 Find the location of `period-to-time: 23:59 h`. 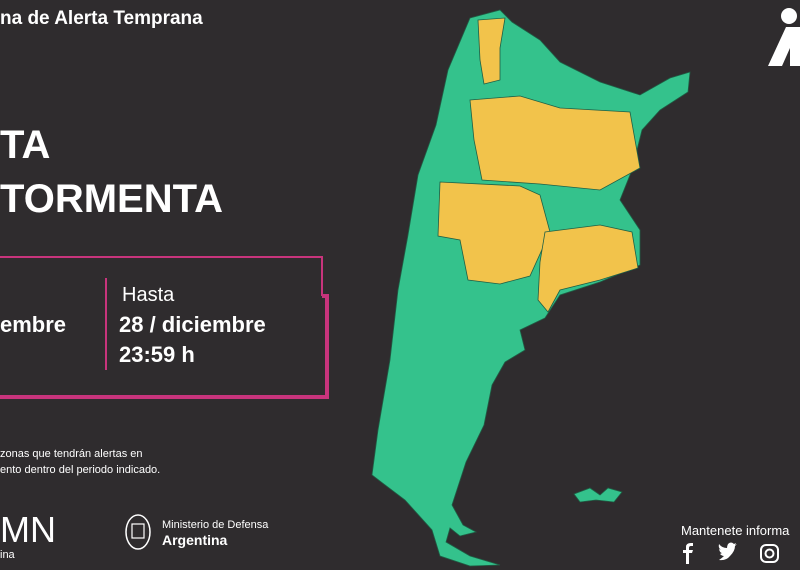

period-to-time: 23:59 h is located at coordinates (157, 354).